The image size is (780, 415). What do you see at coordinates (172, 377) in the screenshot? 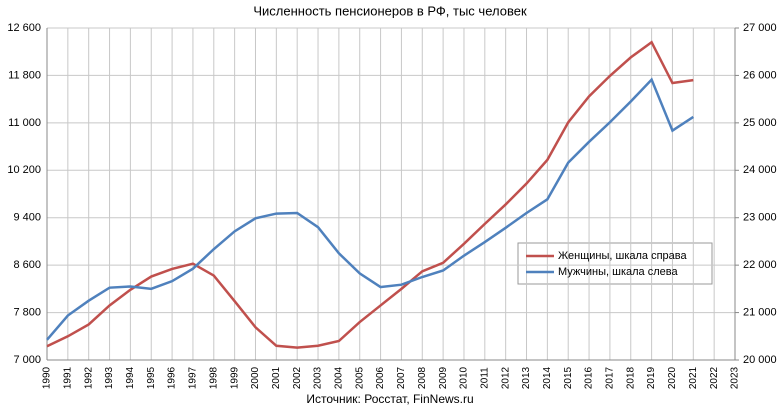
I see `x-tick-label: 1996` at bounding box center [172, 377].